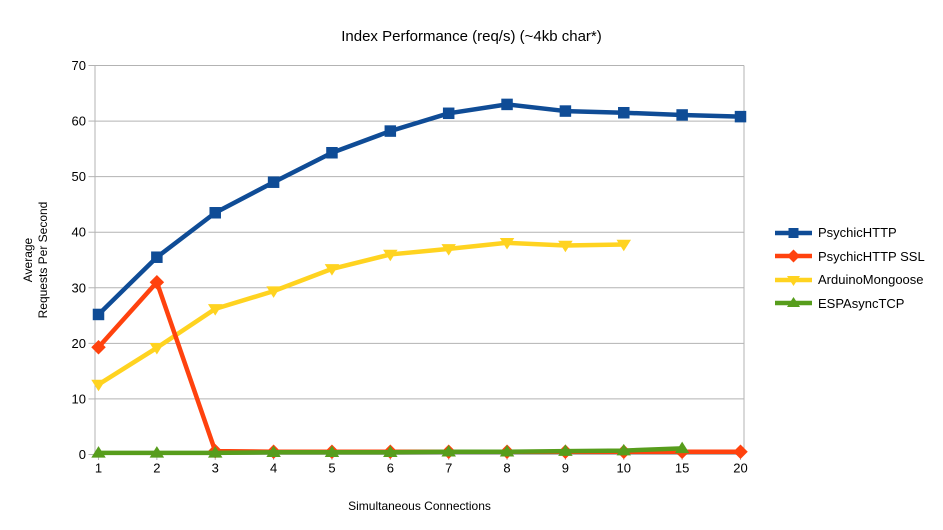 The width and height of the screenshot is (943, 530). I want to click on legend-label: PsychicHTTP, so click(857, 233).